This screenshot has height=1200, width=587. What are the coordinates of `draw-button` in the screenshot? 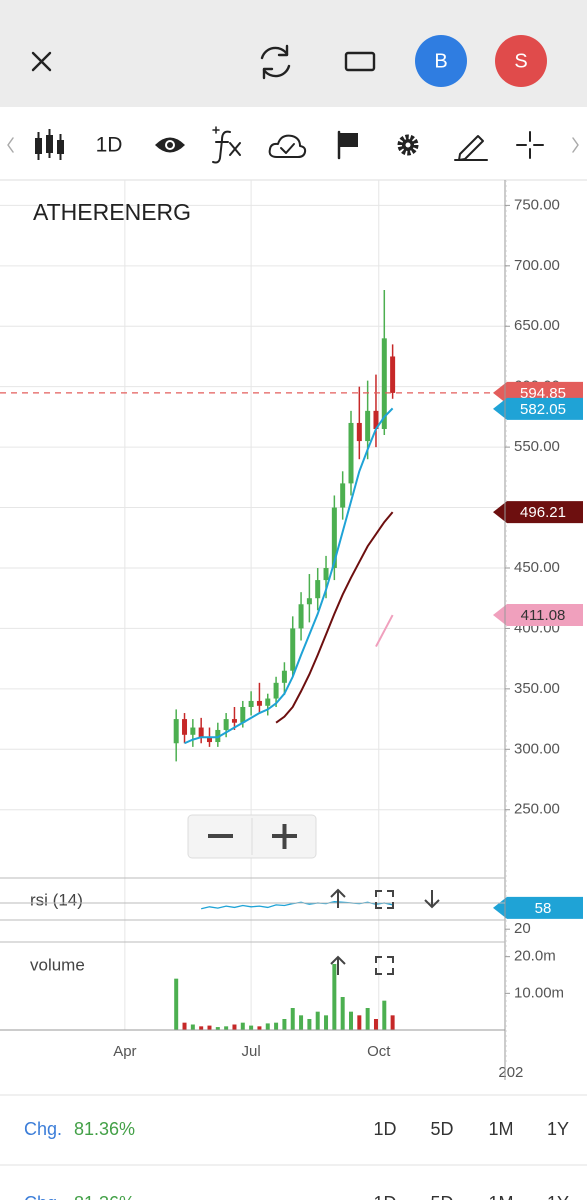 It's located at (471, 148).